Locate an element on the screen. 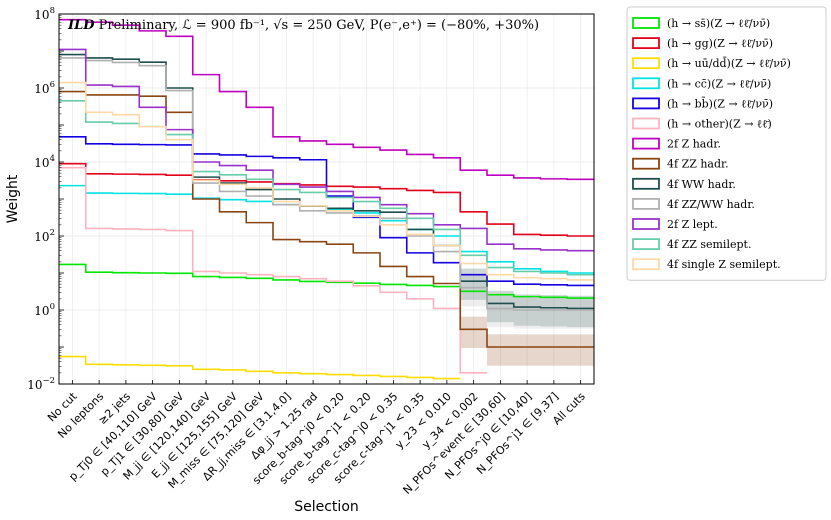  legend-entry: (h → gg)(Z → ℓℓ̄/νν̄) is located at coordinates (720, 43).